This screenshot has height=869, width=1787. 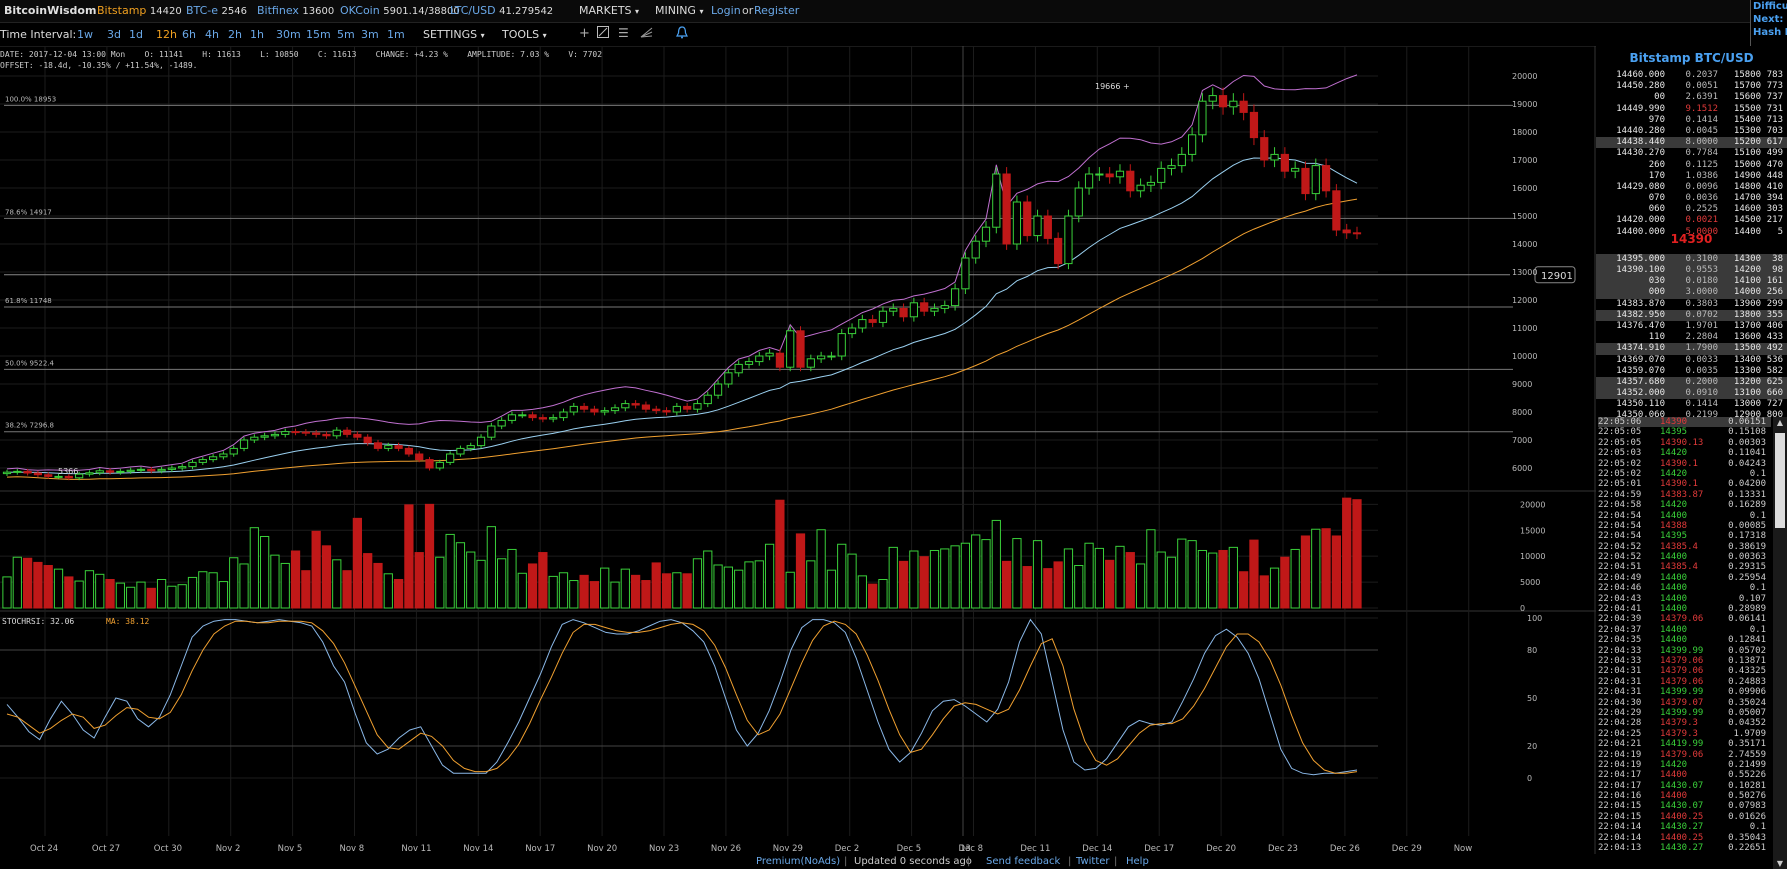 What do you see at coordinates (1701, 325) in the screenshot?
I see `order-amount: 1.9701` at bounding box center [1701, 325].